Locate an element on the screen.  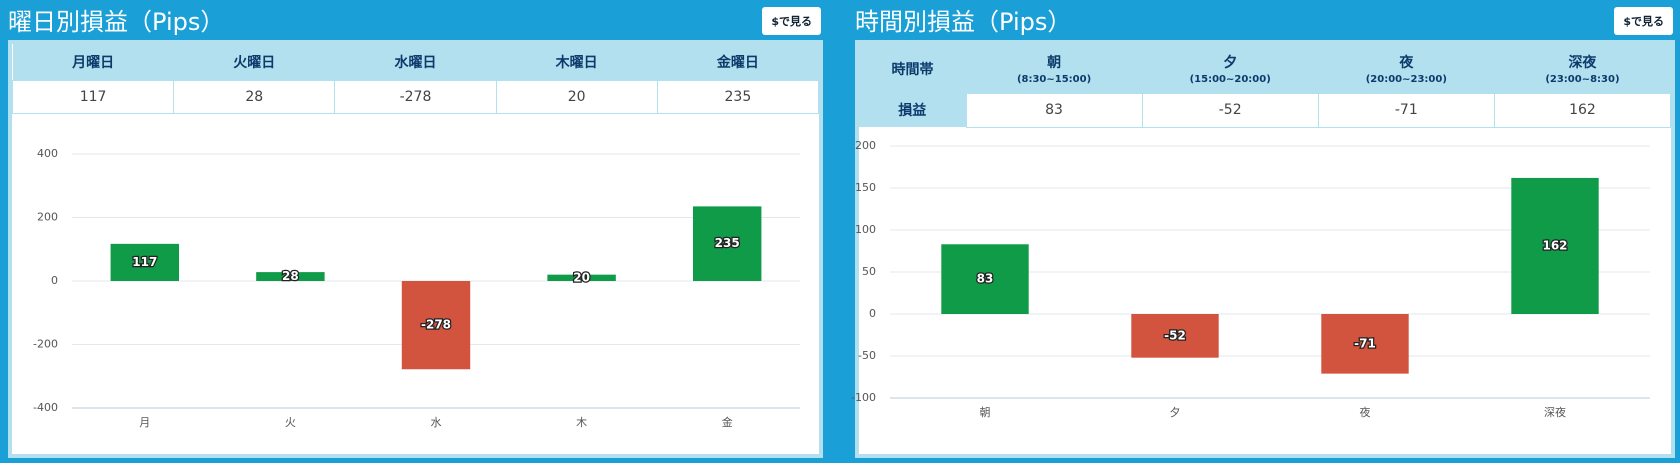
value-label: 162 is located at coordinates (1554, 245).